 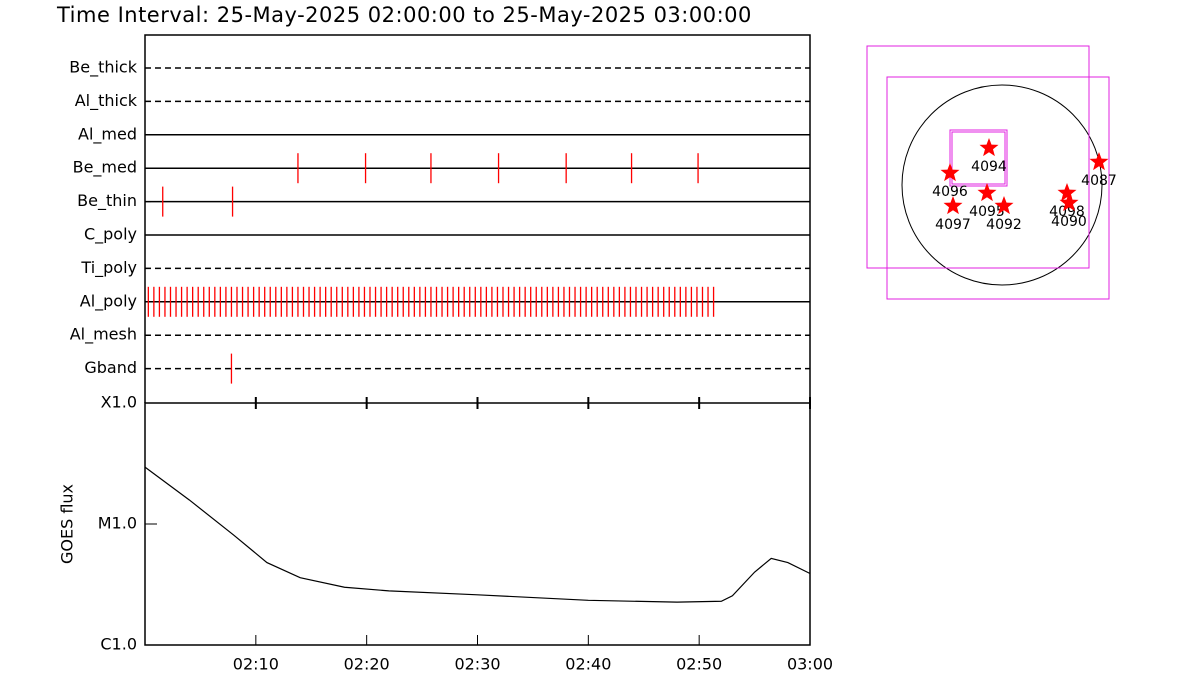 I want to click on solar-map, so click(x=988, y=172).